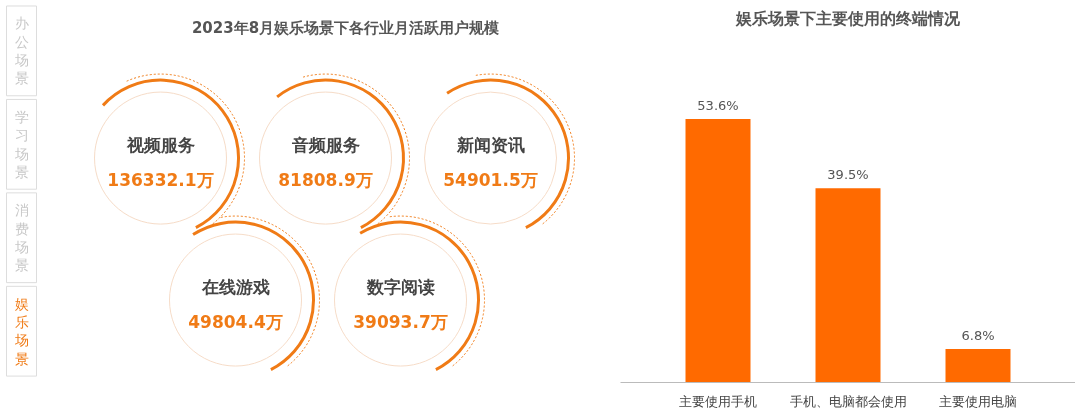 Image resolution: width=1080 pixels, height=417 pixels. Describe the element at coordinates (325, 180) in the screenshot. I see `data-label: 81808.9万` at that location.